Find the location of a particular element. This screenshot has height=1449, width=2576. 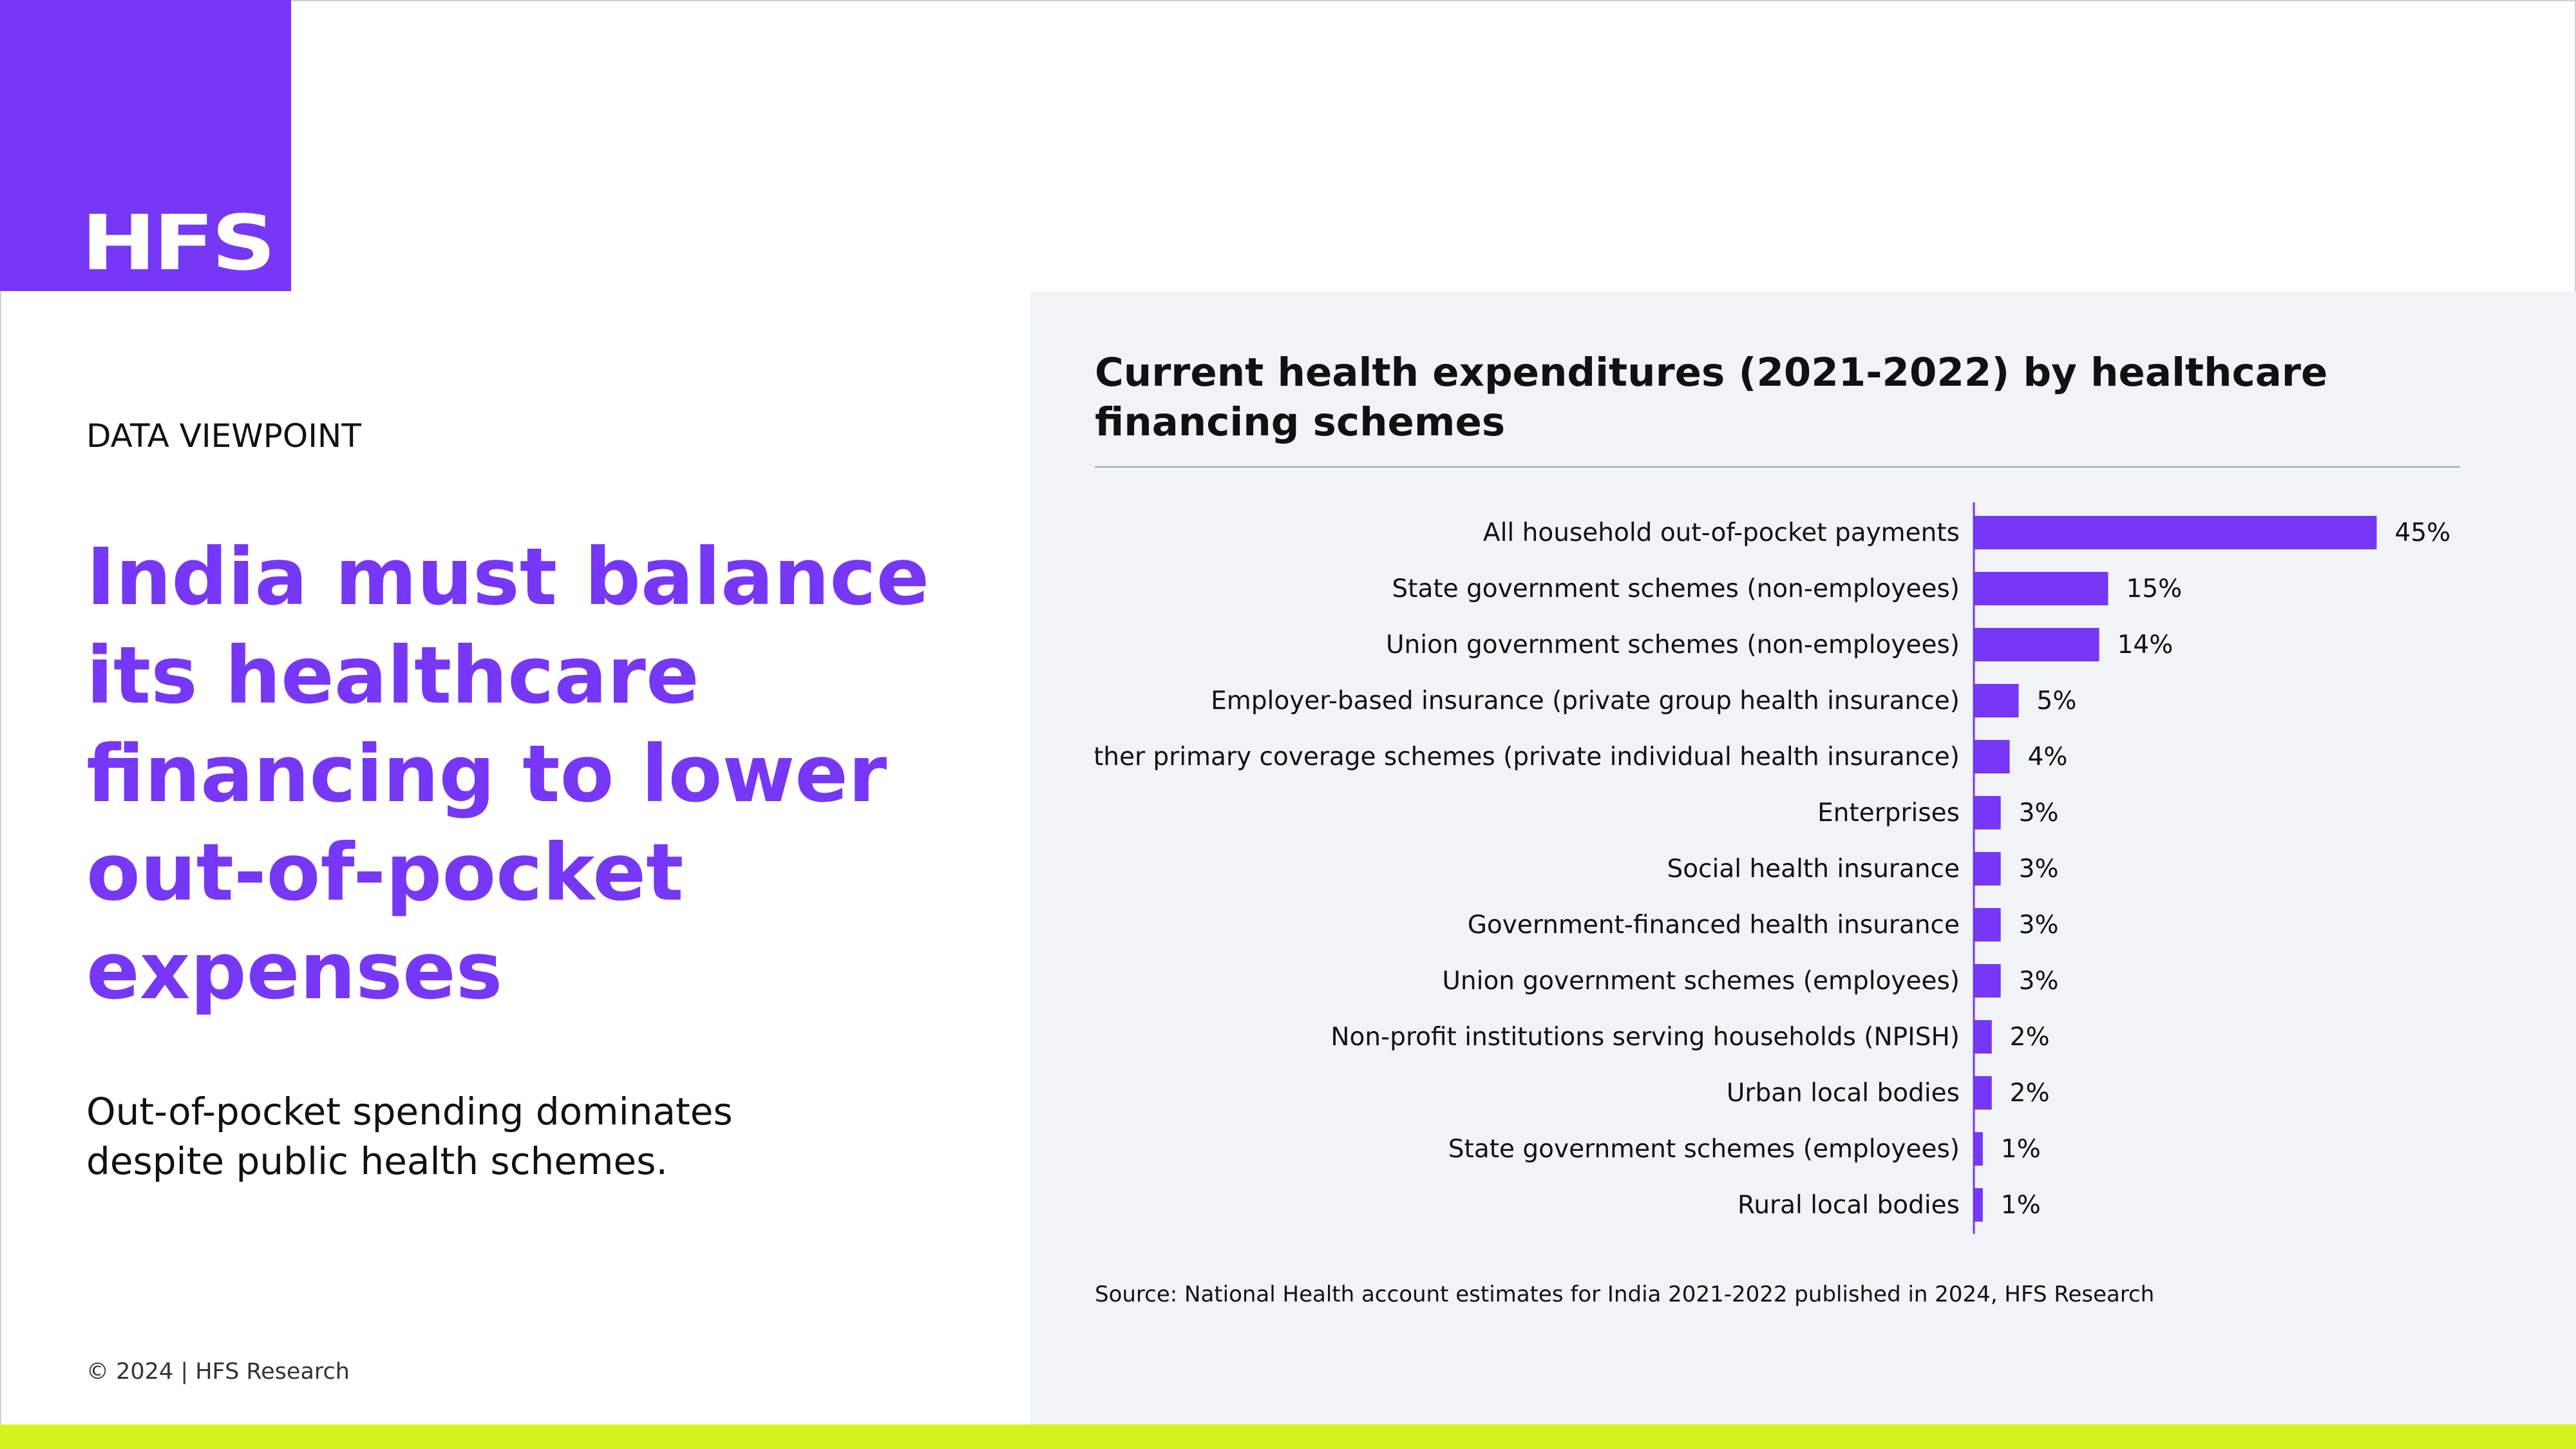

data-label: 4% is located at coordinates (2048, 757).